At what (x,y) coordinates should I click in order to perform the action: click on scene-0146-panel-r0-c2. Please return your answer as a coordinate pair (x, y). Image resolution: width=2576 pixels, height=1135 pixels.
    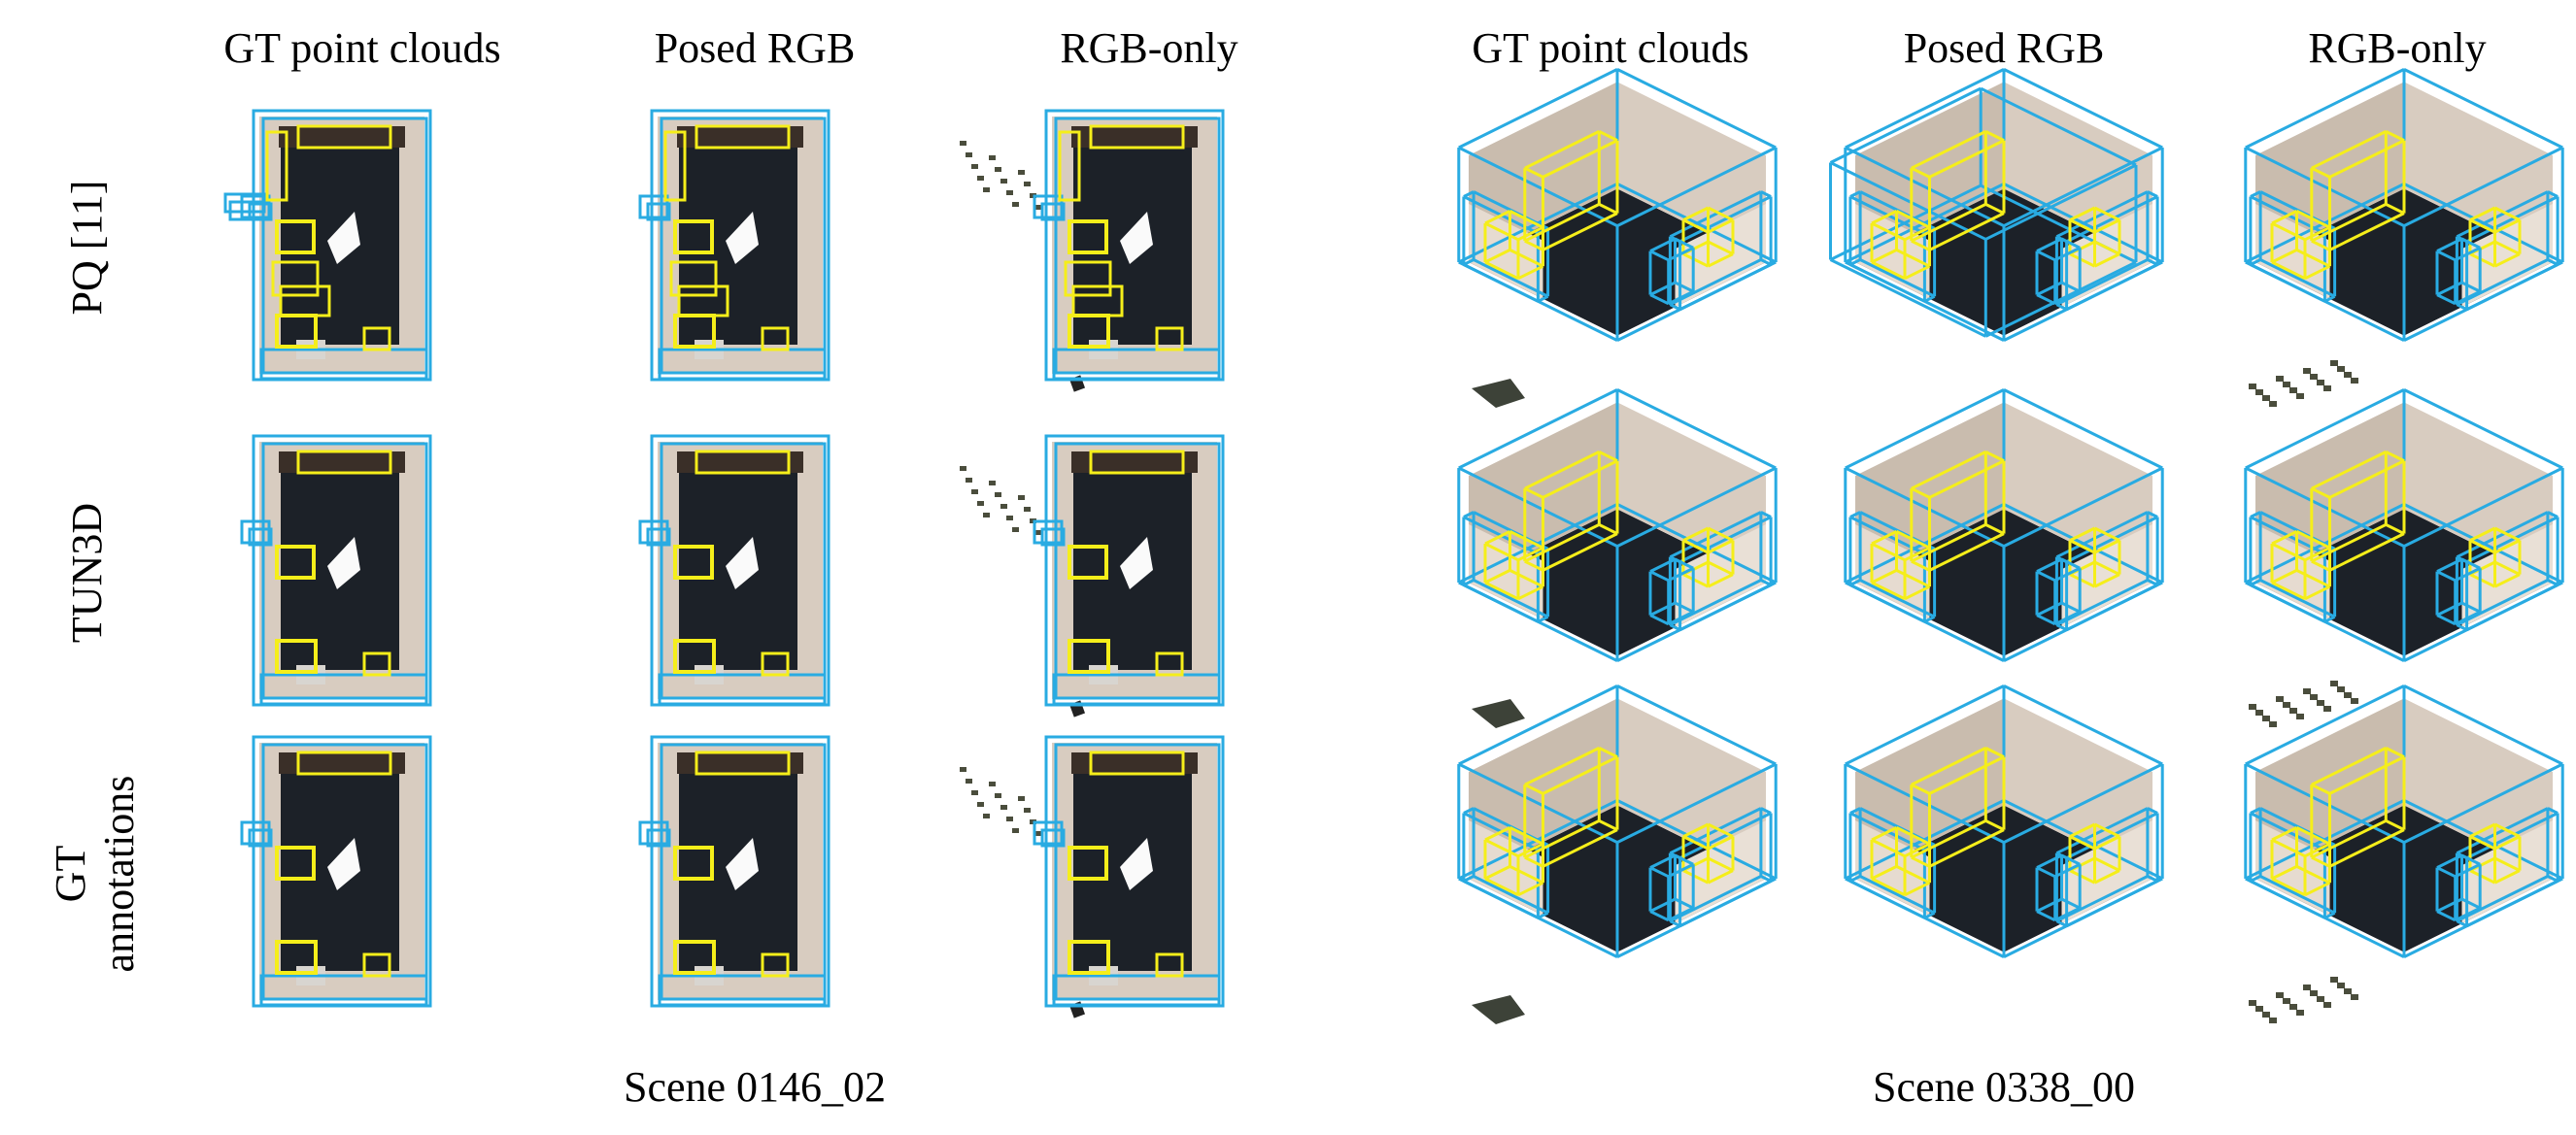
    Looking at the image, I should click on (1092, 250).